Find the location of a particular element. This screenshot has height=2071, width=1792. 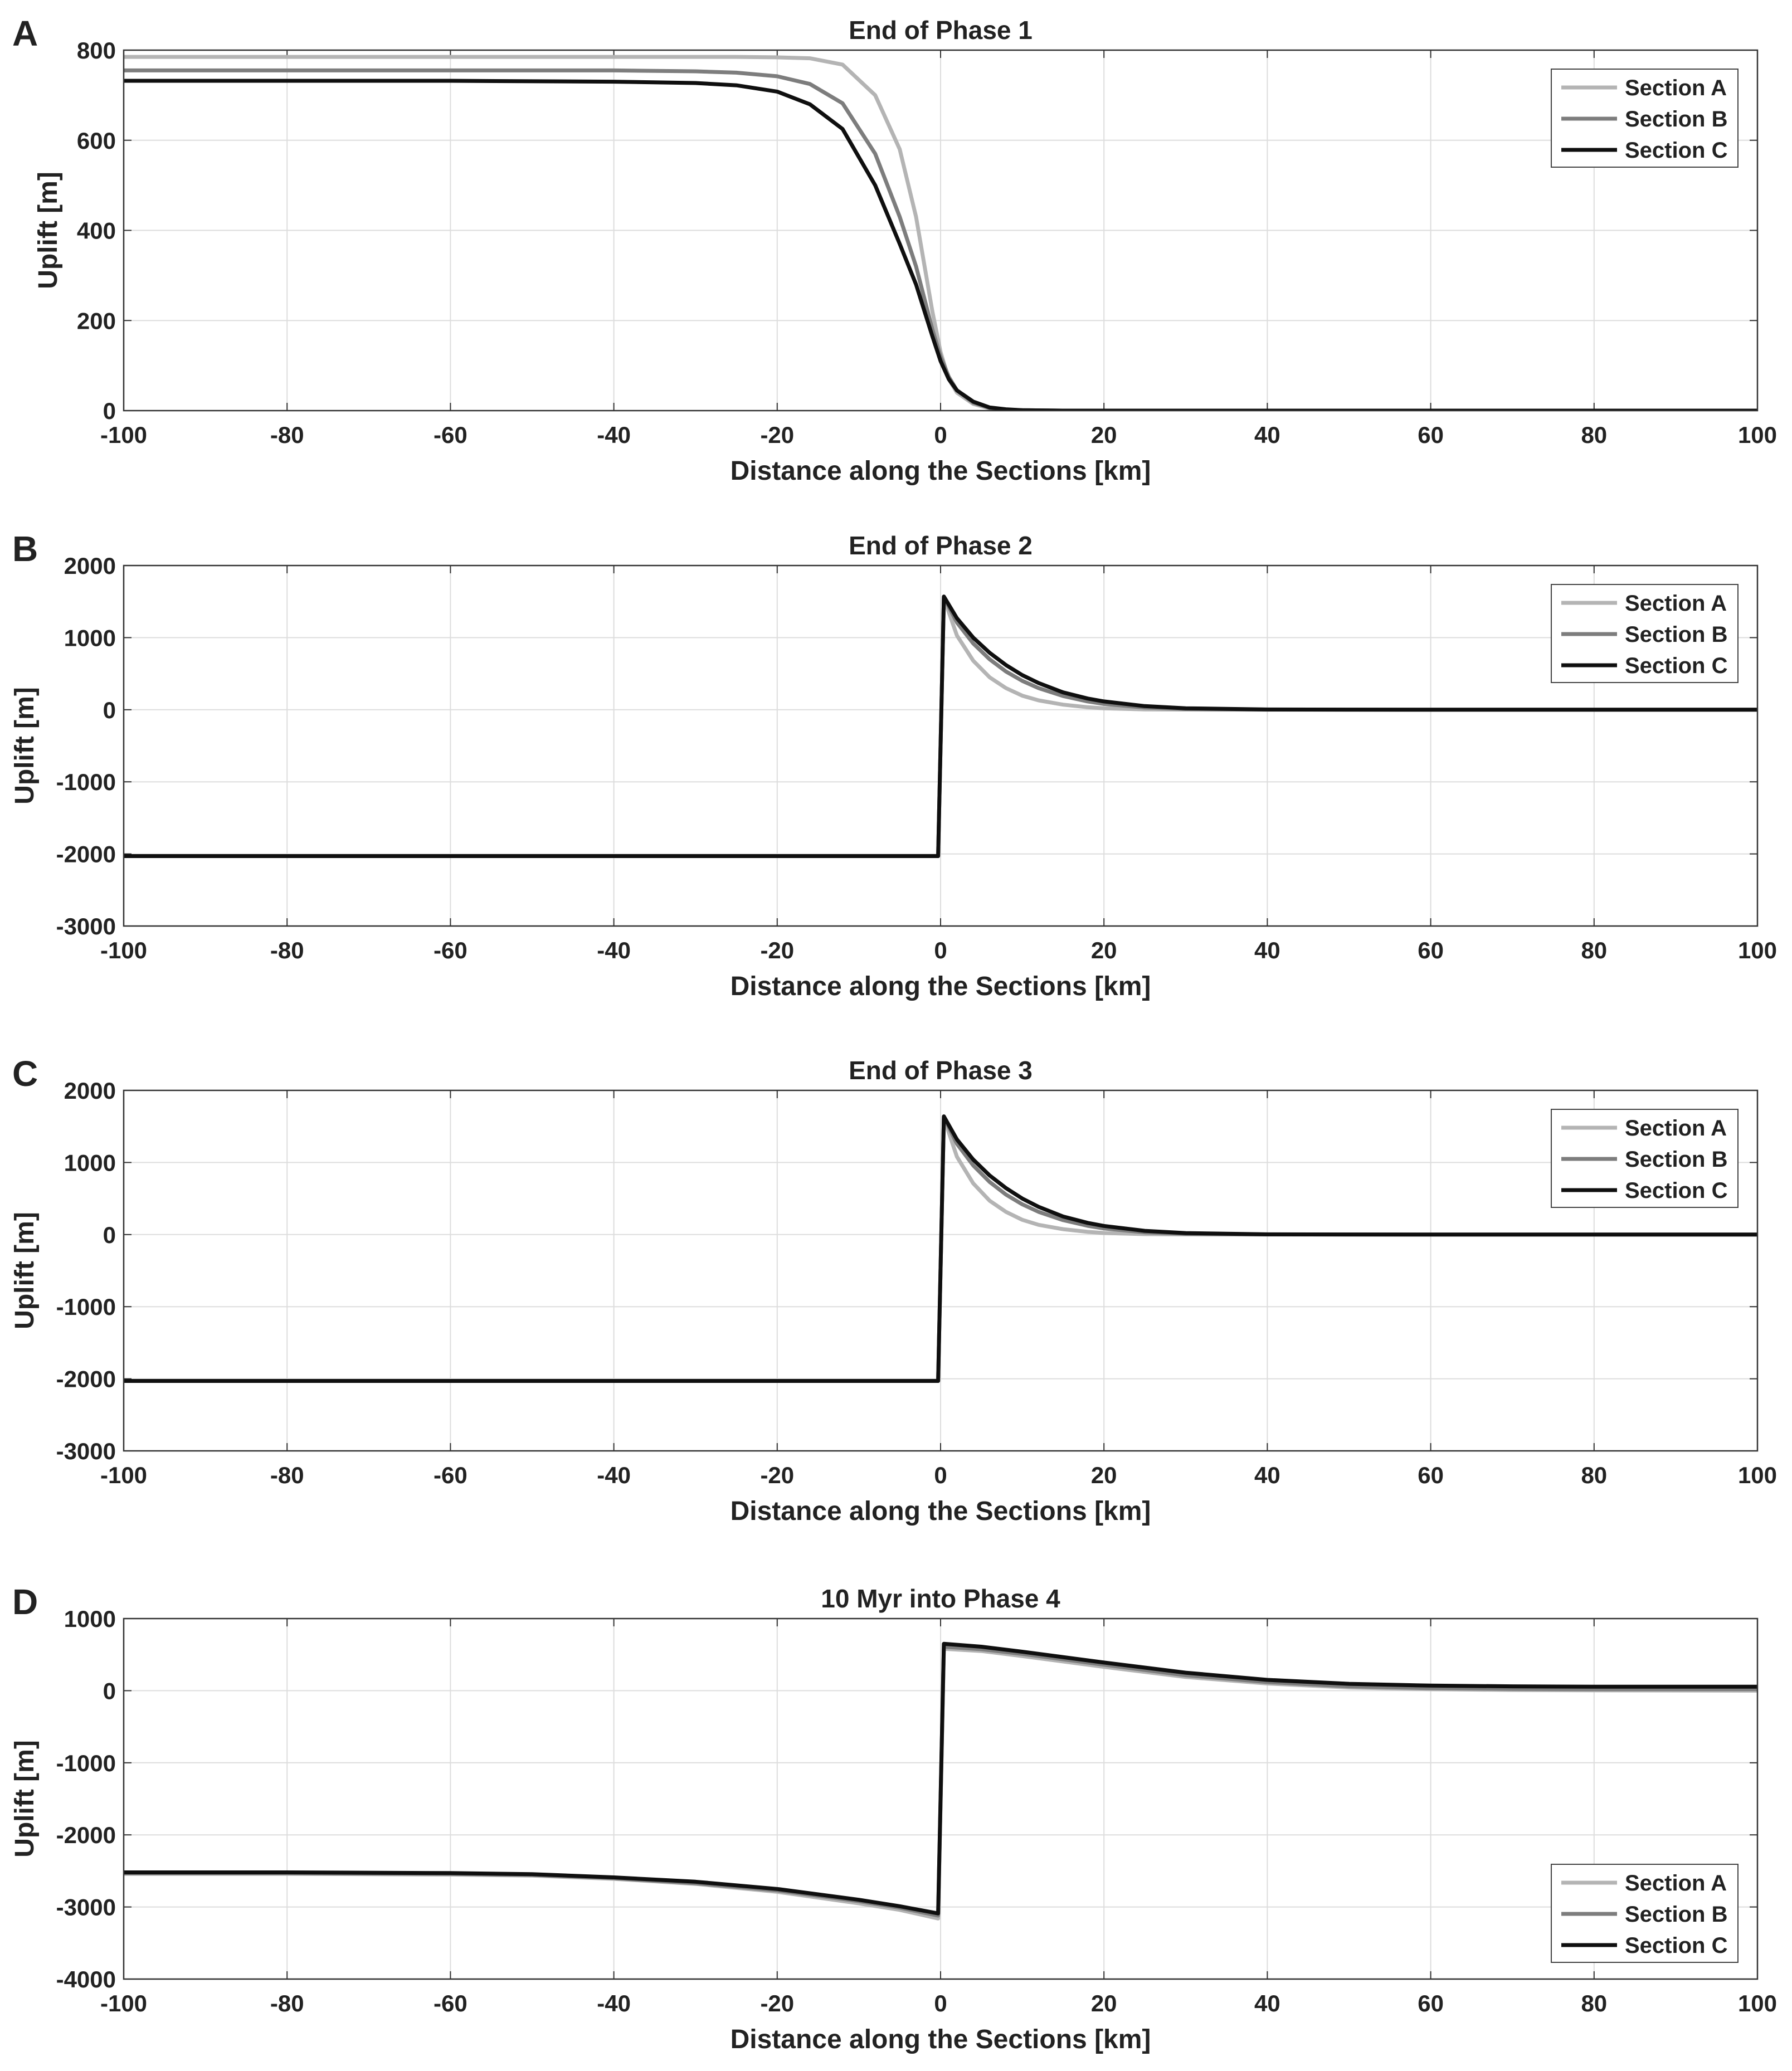

panel-title: End of Phase 3 is located at coordinates (941, 1070).